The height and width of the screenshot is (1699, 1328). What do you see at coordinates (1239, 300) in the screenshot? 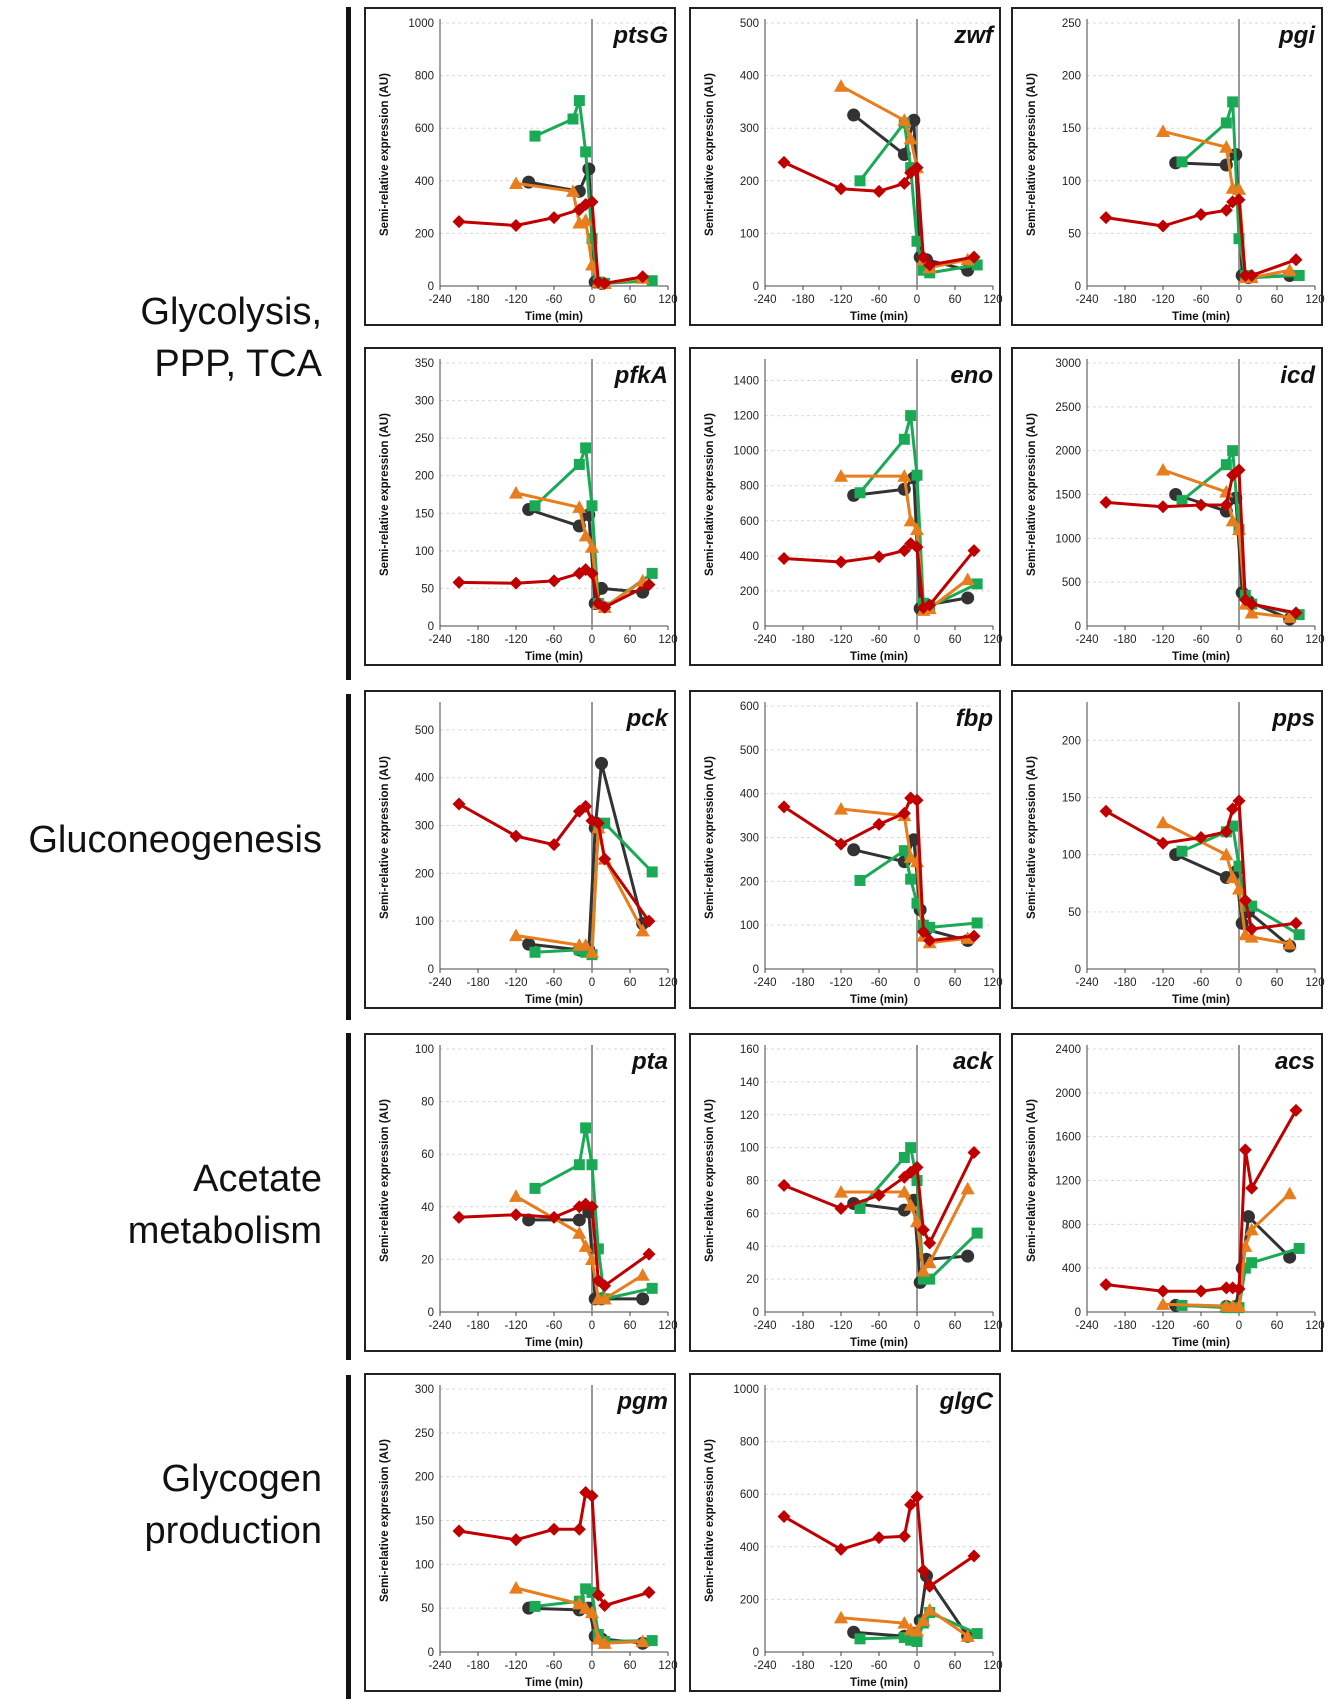
I see `x-tick-label: 0` at bounding box center [1239, 300].